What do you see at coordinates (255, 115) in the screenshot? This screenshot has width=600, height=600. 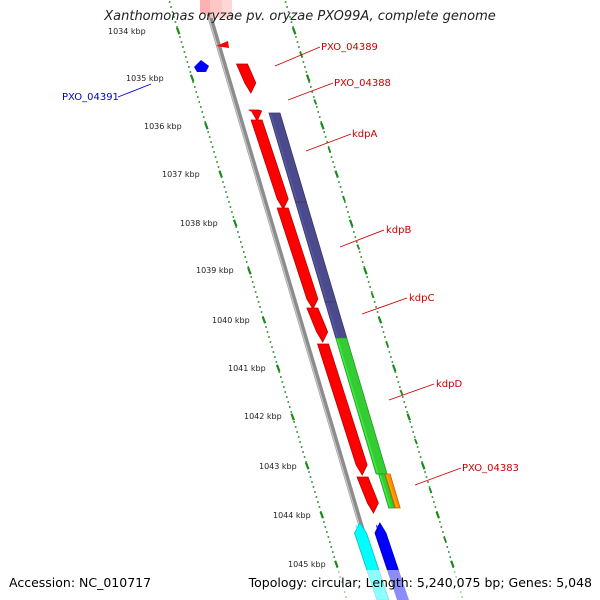 I see `cds-small` at bounding box center [255, 115].